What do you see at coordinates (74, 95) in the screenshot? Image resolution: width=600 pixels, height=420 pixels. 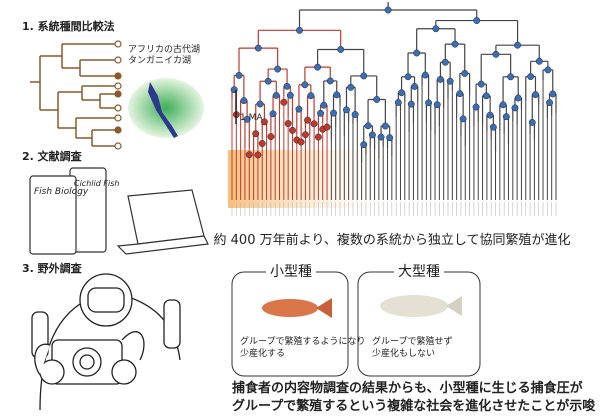 I see `cladogram` at bounding box center [74, 95].